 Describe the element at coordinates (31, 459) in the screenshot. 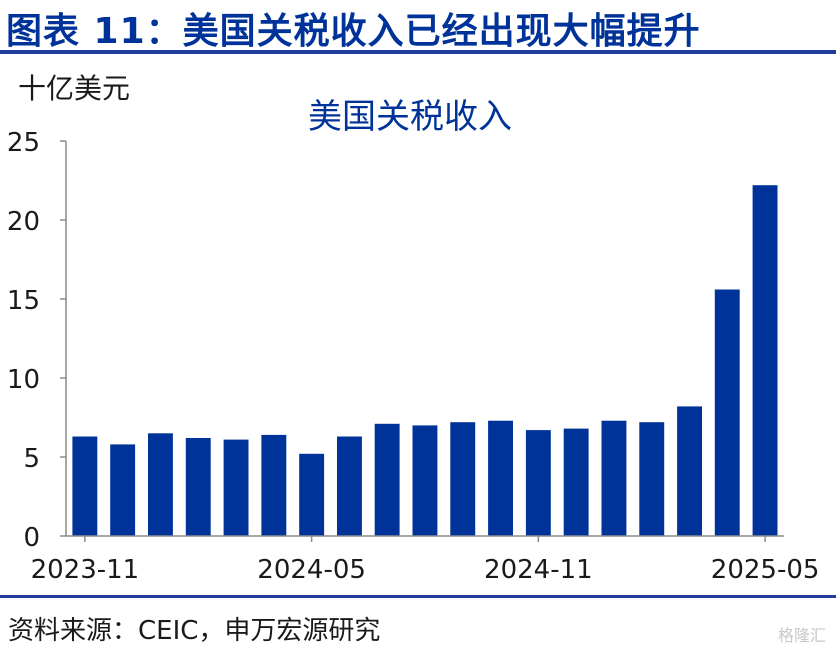

I see `y-tick-label: 5` at that location.